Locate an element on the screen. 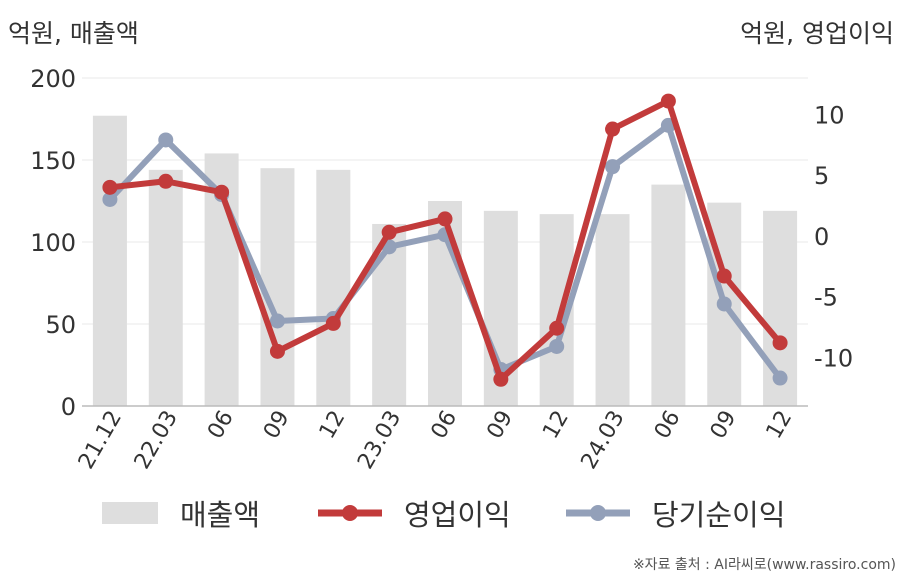  left-tick-label: 0 is located at coordinates (68, 407).